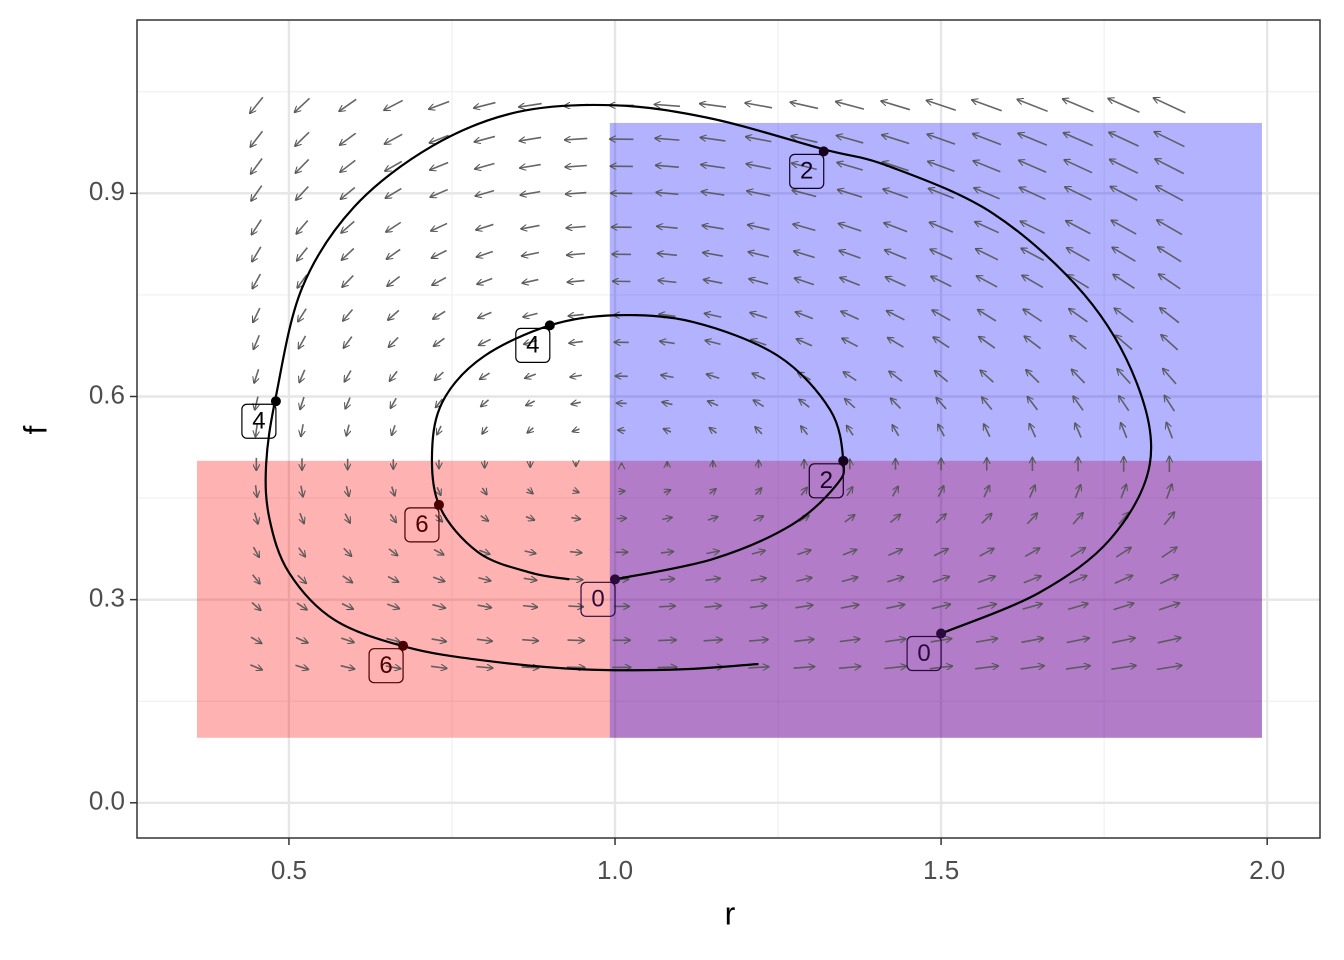 This screenshot has height=960, width=1344. What do you see at coordinates (615, 870) in the screenshot?
I see `x-tick-label: 1.0` at bounding box center [615, 870].